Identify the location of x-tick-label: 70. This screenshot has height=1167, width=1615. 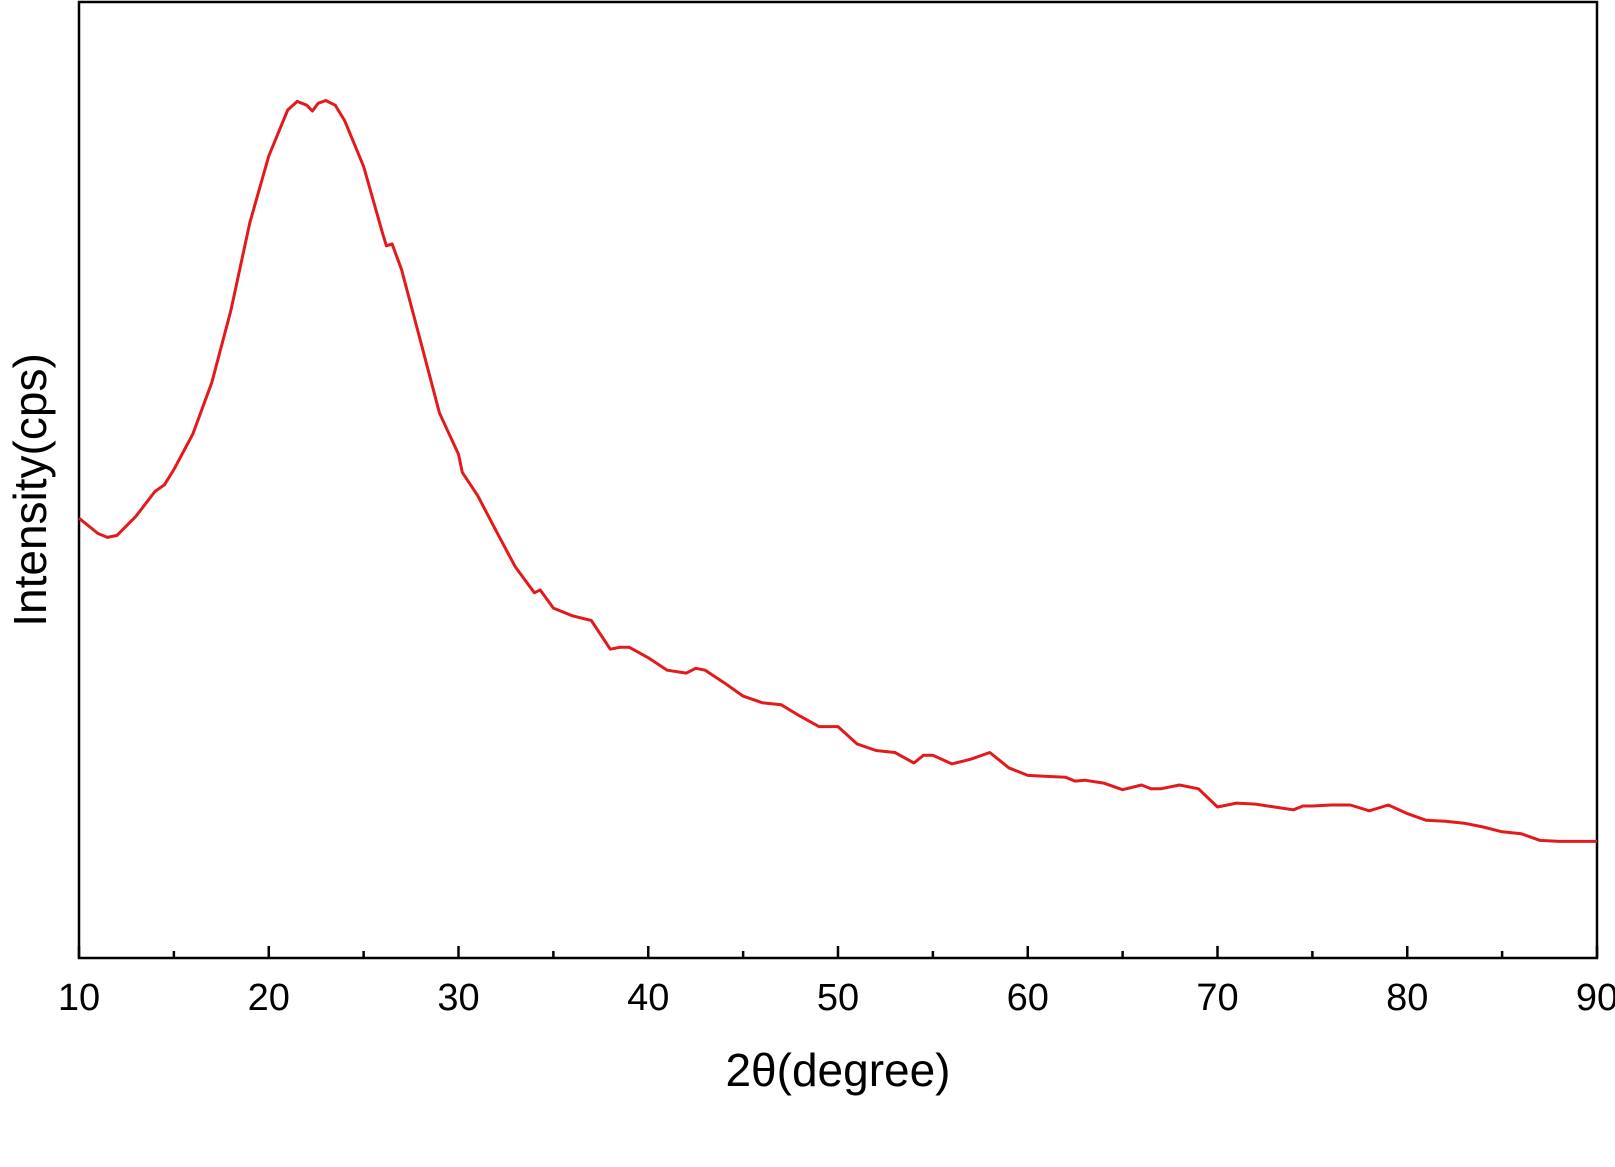
(1217, 998).